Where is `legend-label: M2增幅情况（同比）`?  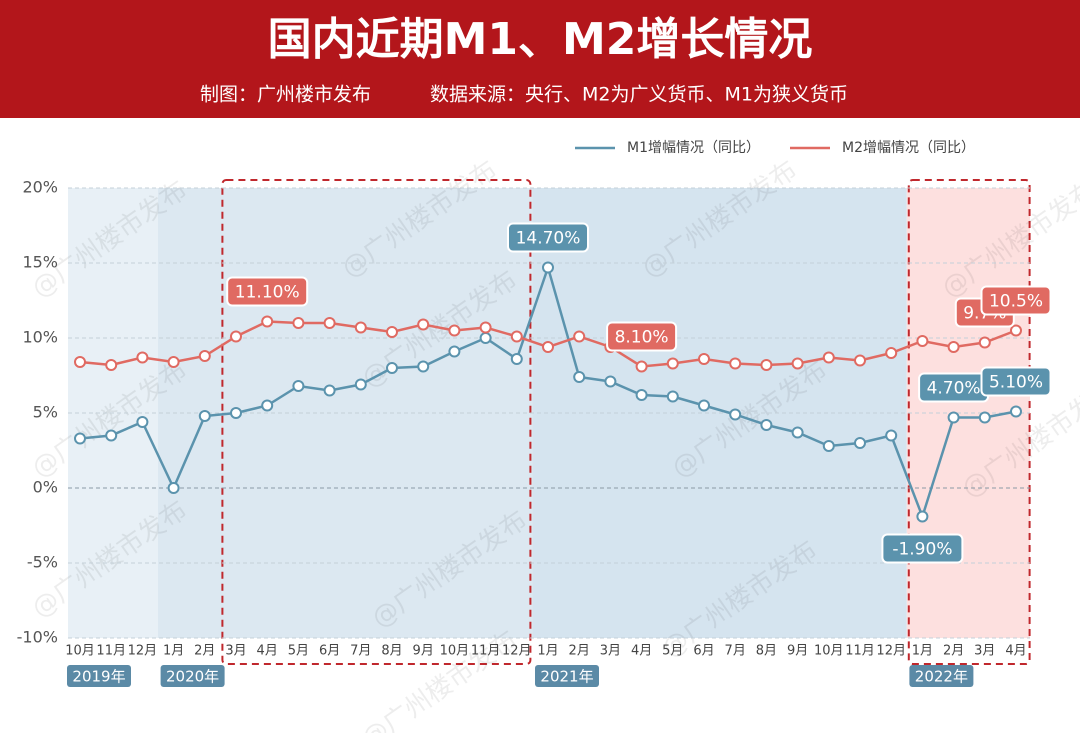
legend-label: M2增幅情况（同比） is located at coordinates (908, 148).